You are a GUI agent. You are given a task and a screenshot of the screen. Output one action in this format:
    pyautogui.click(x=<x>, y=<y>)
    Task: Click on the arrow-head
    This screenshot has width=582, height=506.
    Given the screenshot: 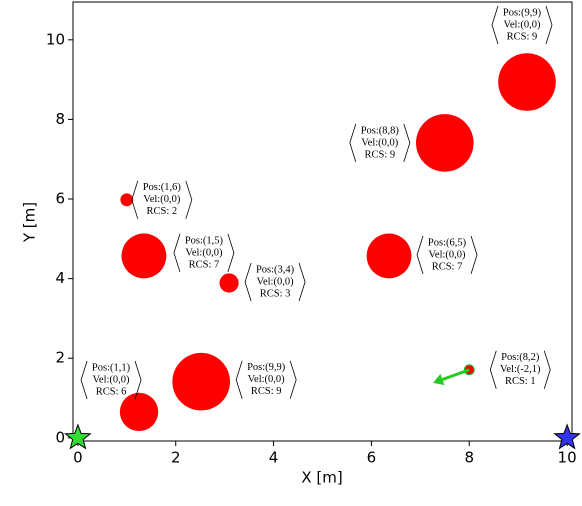 What is the action you would take?
    pyautogui.click(x=439, y=379)
    